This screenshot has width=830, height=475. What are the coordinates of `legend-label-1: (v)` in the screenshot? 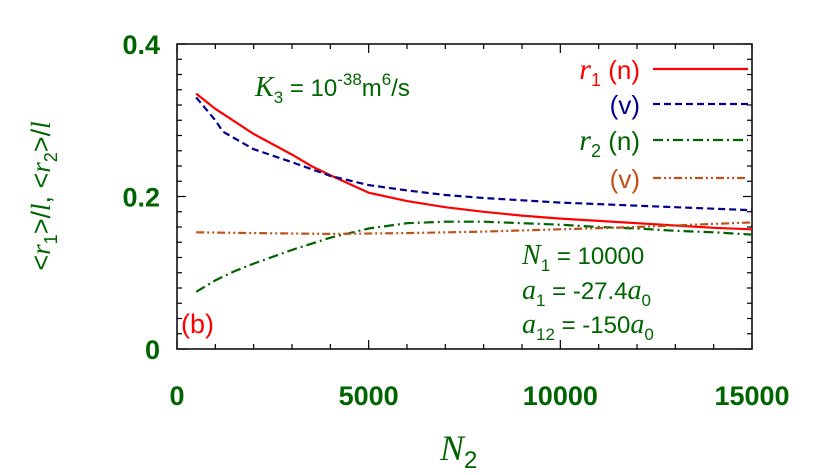 It's located at (625, 105).